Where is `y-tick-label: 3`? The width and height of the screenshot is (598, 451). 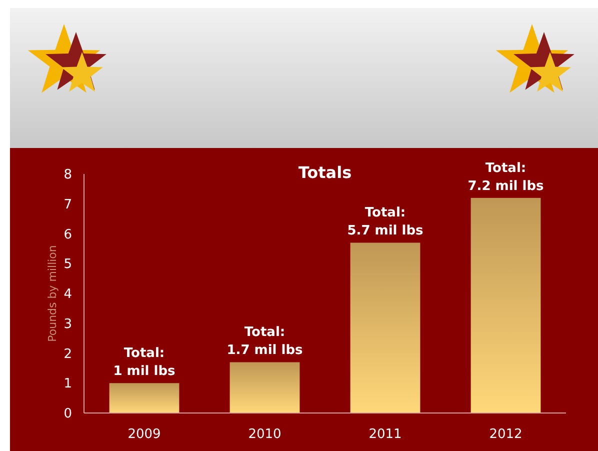
y-tick-label: 3 is located at coordinates (68, 324).